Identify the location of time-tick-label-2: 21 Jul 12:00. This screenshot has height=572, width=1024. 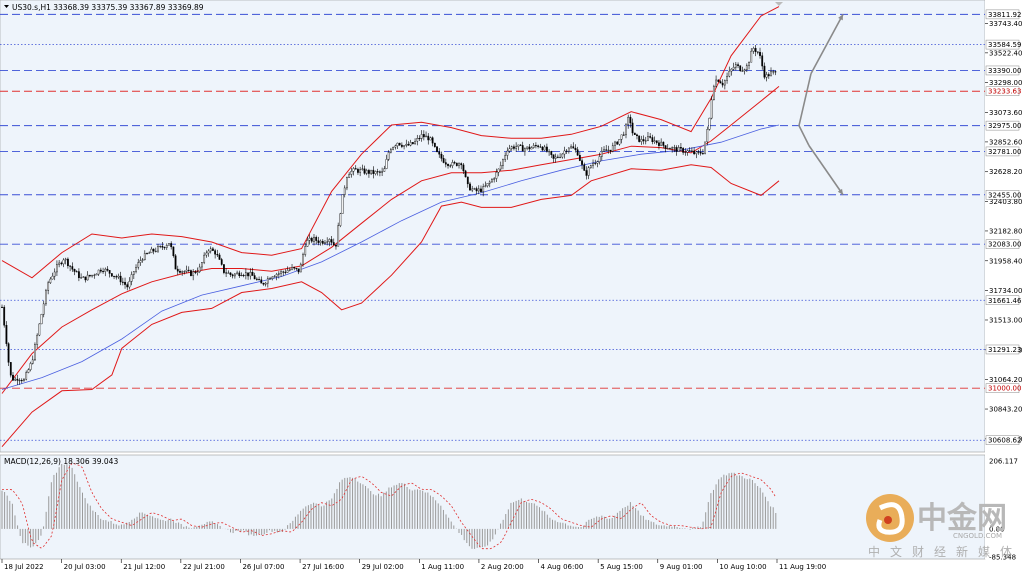
(144, 567).